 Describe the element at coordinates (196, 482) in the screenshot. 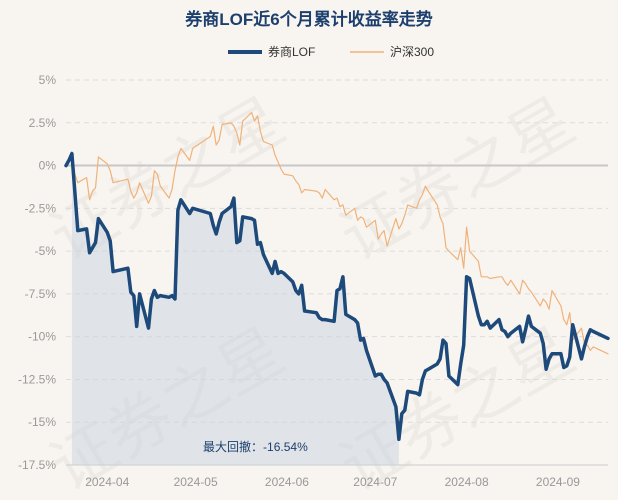

I see `x-tick-label: 2024-05` at that location.